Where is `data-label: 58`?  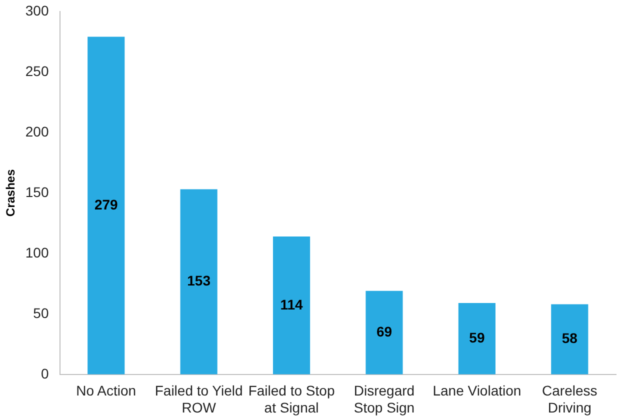
data-label: 58 is located at coordinates (570, 338).